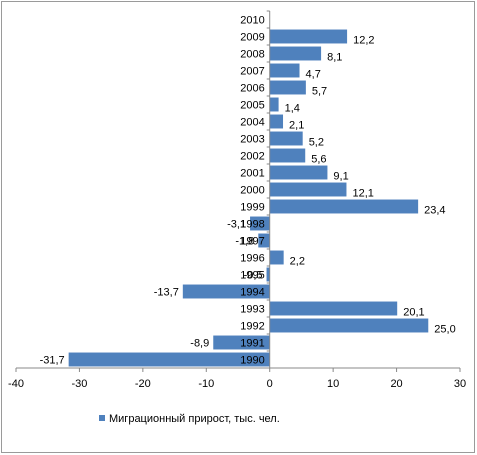 The height and width of the screenshot is (455, 477). I want to click on data-label-1995: -0,5, so click(253, 276).